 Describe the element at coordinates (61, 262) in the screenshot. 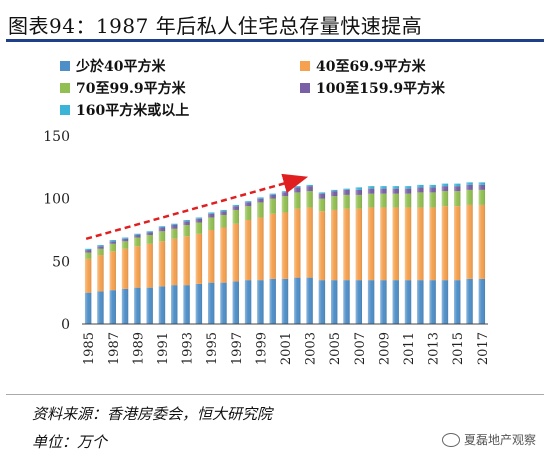

I see `y-tick-label: 50` at that location.